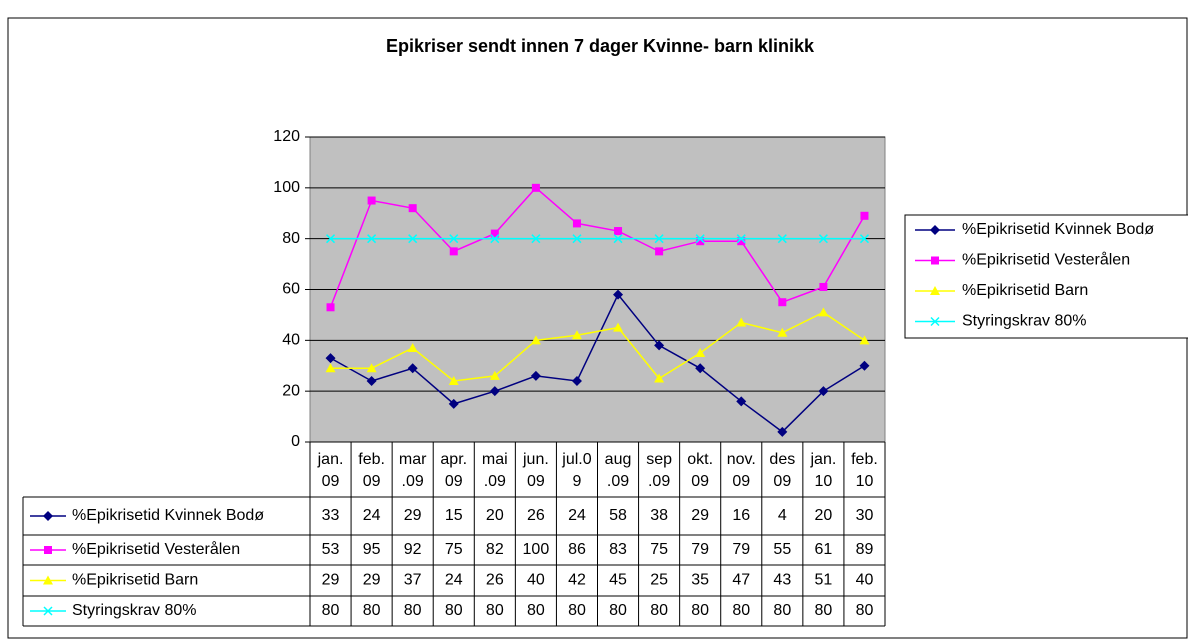 The width and height of the screenshot is (1188, 639). I want to click on x-tick-label: jan. 09, so click(330, 470).